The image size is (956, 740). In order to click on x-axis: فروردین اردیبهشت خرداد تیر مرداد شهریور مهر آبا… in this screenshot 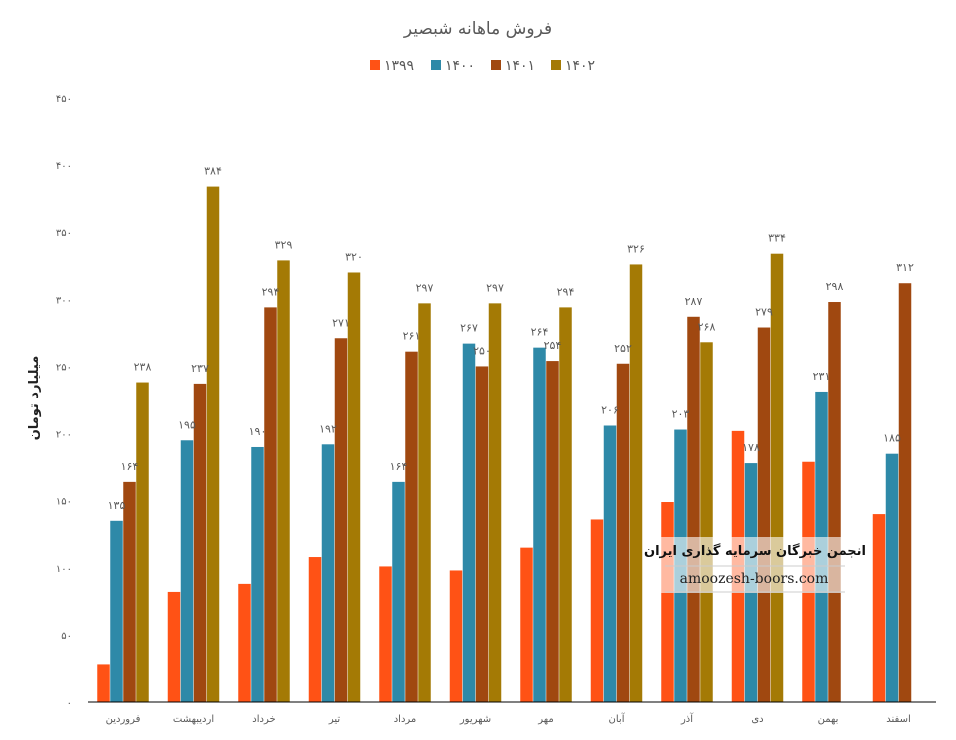, I will do `click(508, 718)`.